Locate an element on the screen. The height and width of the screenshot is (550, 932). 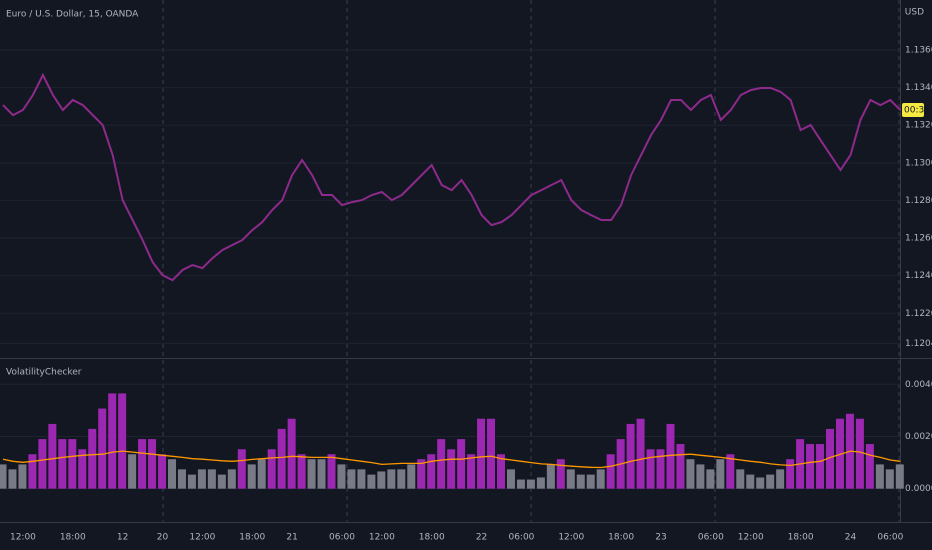
y-tick-label: 1.13200 is located at coordinates (918, 126).